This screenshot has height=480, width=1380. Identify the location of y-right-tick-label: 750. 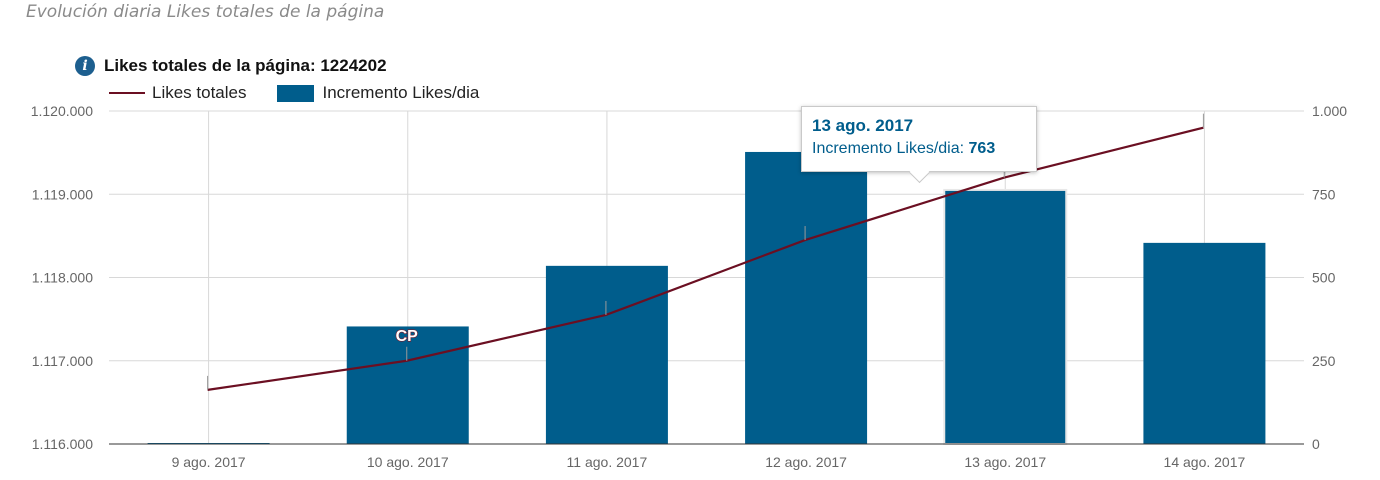
(1324, 194).